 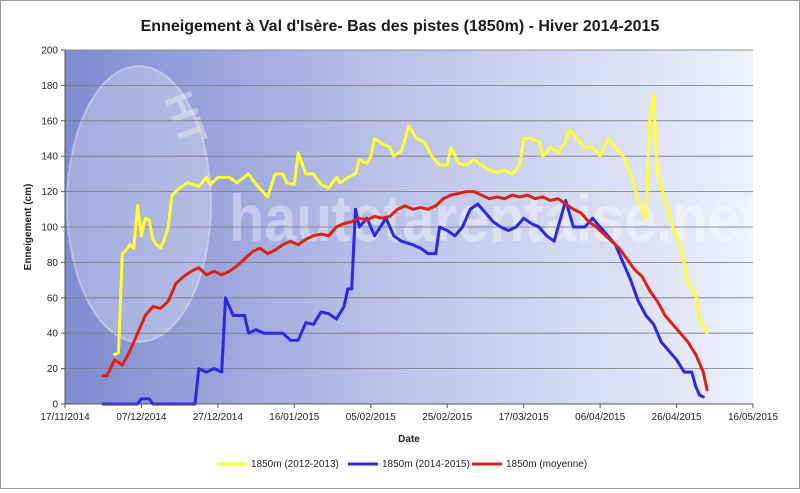 What do you see at coordinates (524, 417) in the screenshot?
I see `x-tick-label: 17/03/2015` at bounding box center [524, 417].